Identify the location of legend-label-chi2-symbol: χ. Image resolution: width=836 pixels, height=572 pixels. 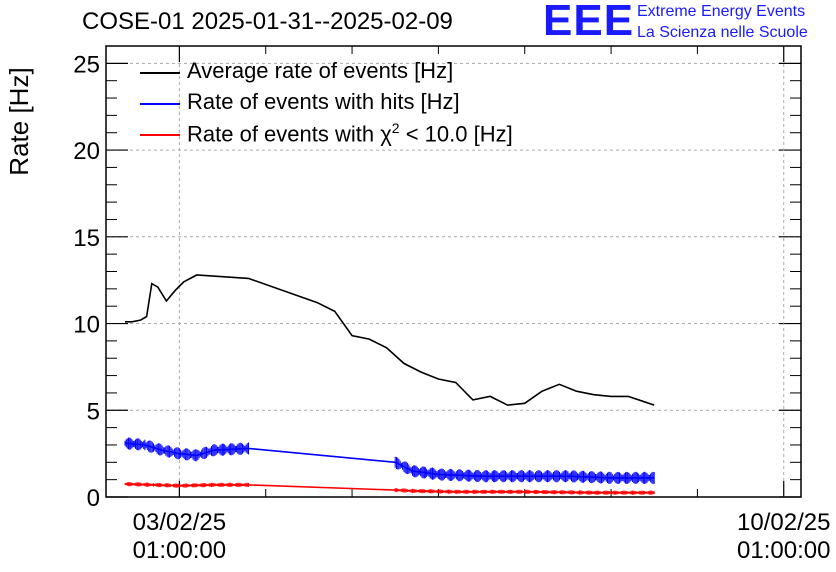
(386, 134).